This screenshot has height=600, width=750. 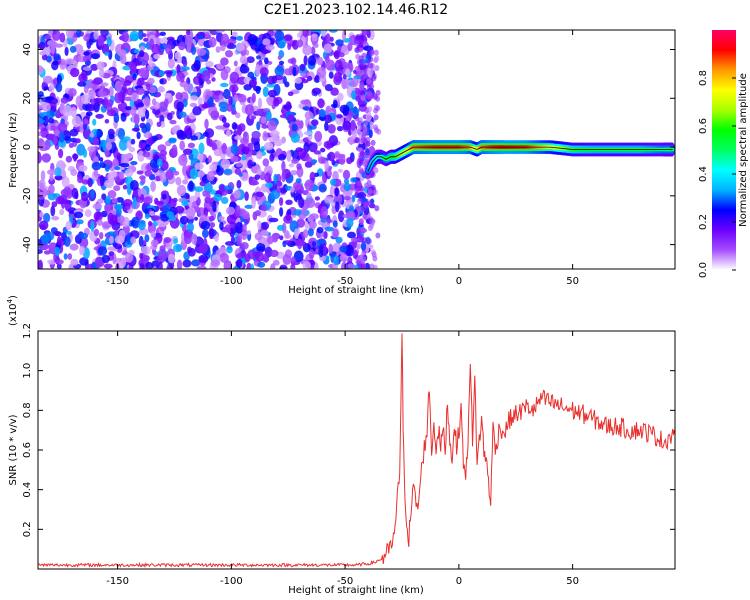 I want to click on colorbar-tick-label: 0.4, so click(x=703, y=174).